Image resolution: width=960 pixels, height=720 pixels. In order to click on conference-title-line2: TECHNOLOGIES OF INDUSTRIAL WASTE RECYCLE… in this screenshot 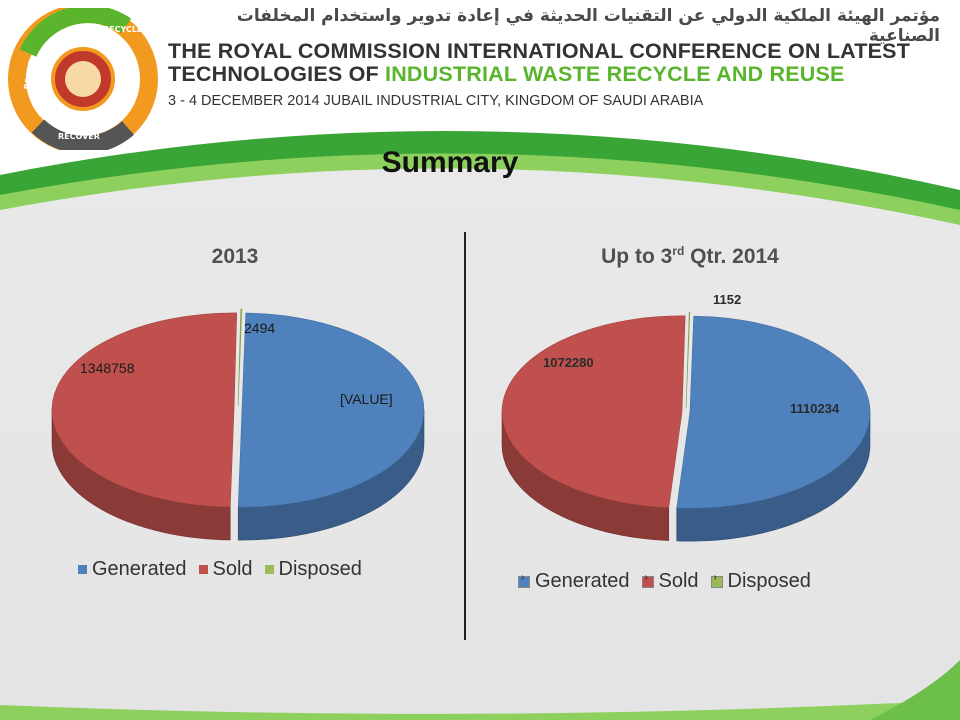, I will do `click(506, 74)`.